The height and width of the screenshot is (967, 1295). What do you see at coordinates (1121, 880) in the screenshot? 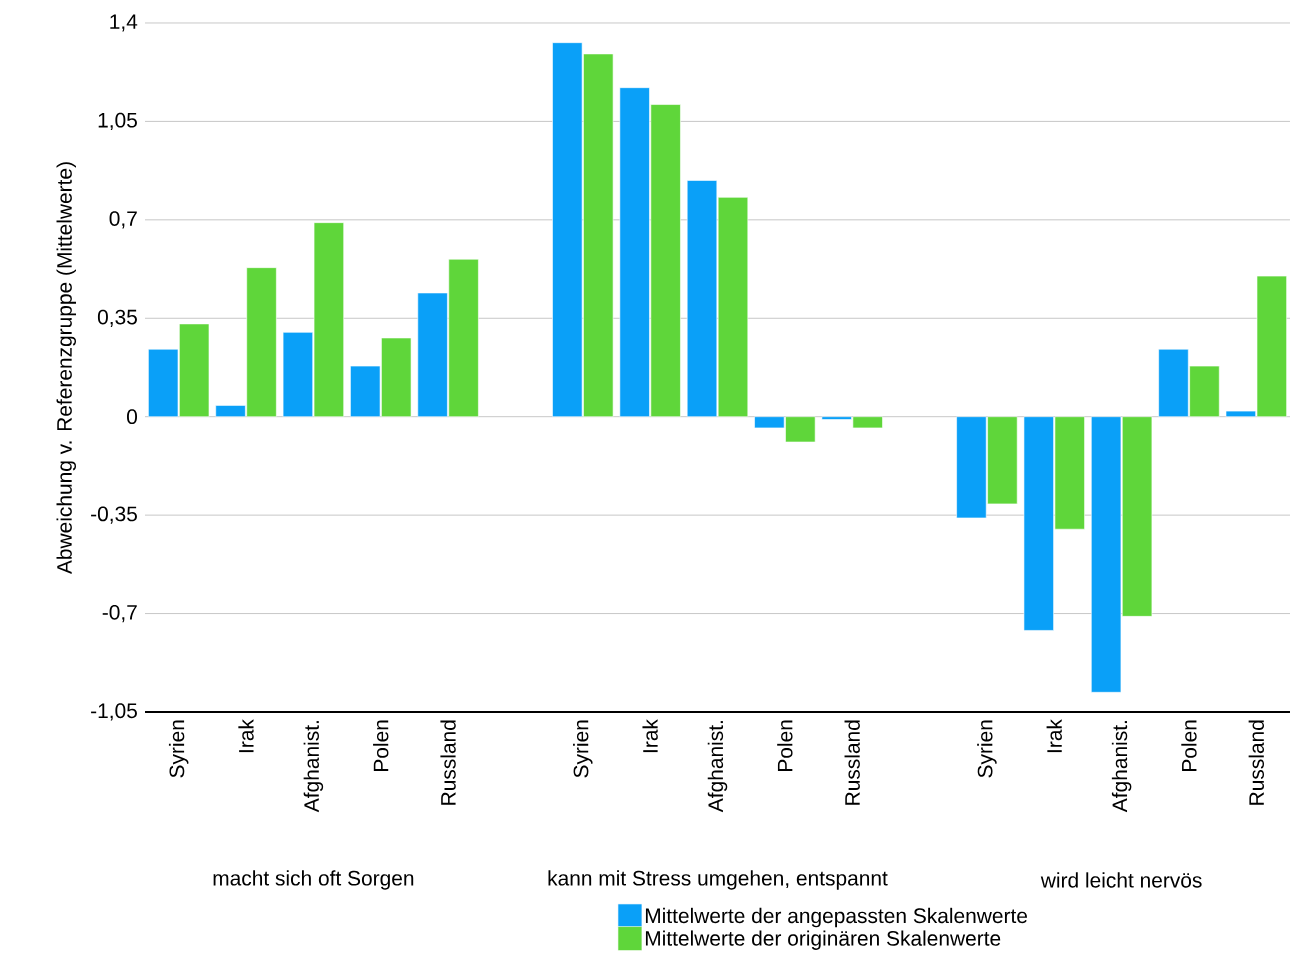
I see `text: wird leicht nervös` at bounding box center [1121, 880].